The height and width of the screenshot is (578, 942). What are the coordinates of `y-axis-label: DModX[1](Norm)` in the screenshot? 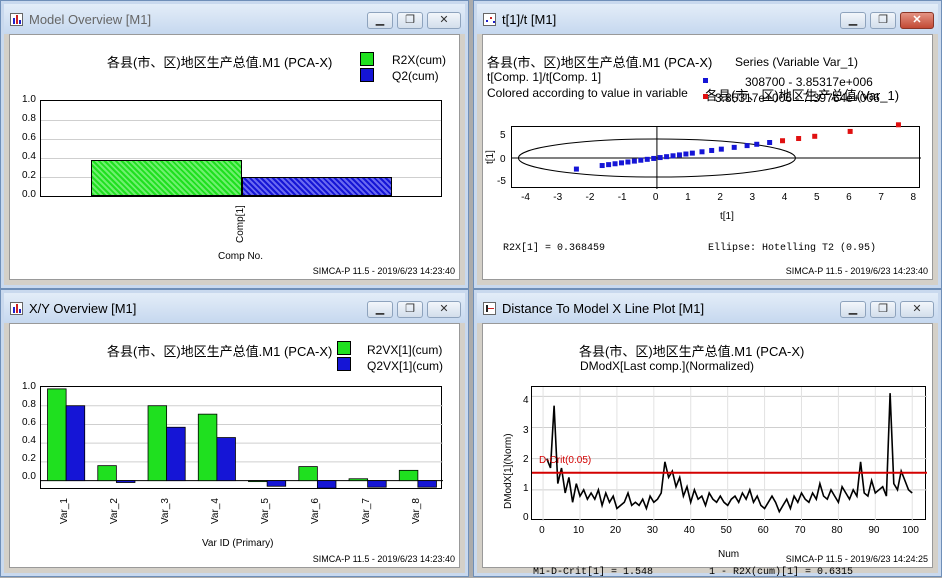 It's located at (508, 471).